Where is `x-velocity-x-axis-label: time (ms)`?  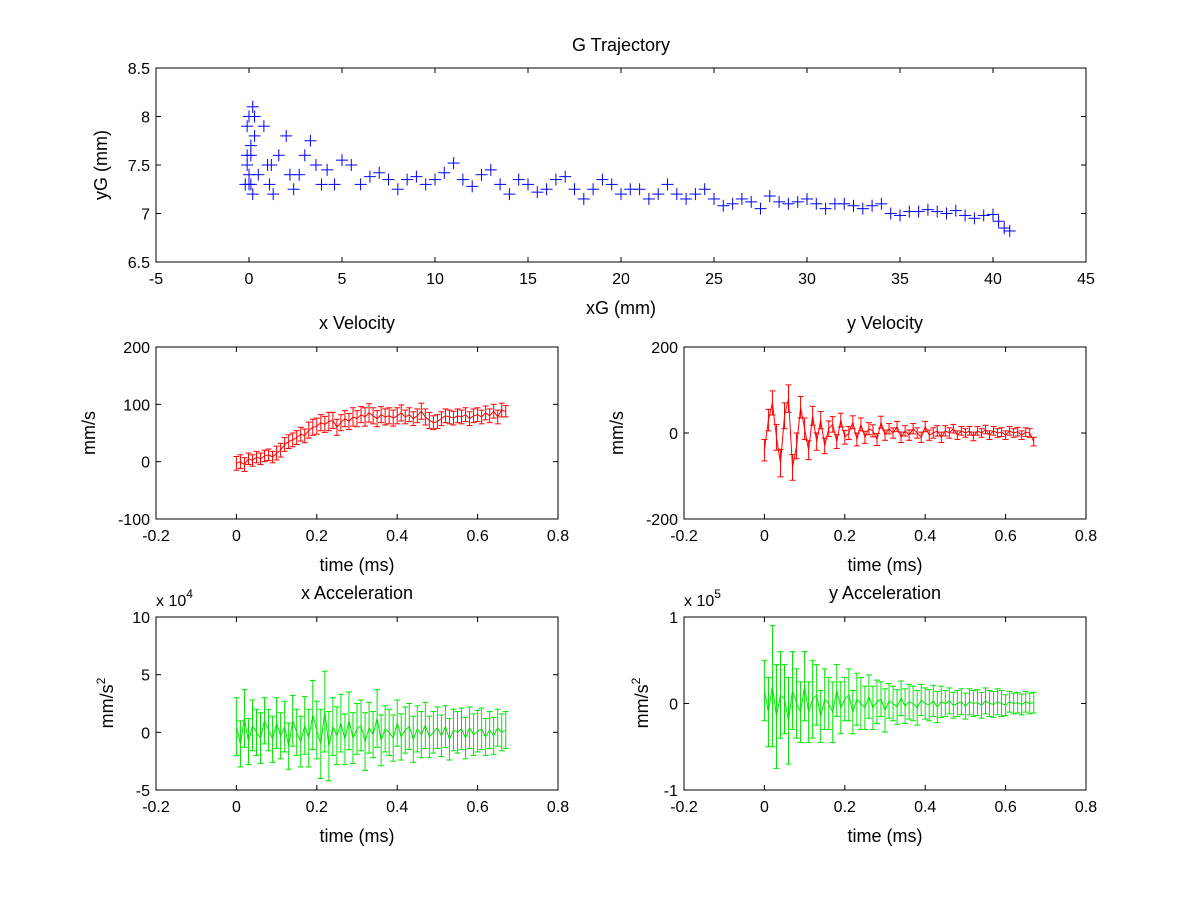
x-velocity-x-axis-label: time (ms) is located at coordinates (357, 565).